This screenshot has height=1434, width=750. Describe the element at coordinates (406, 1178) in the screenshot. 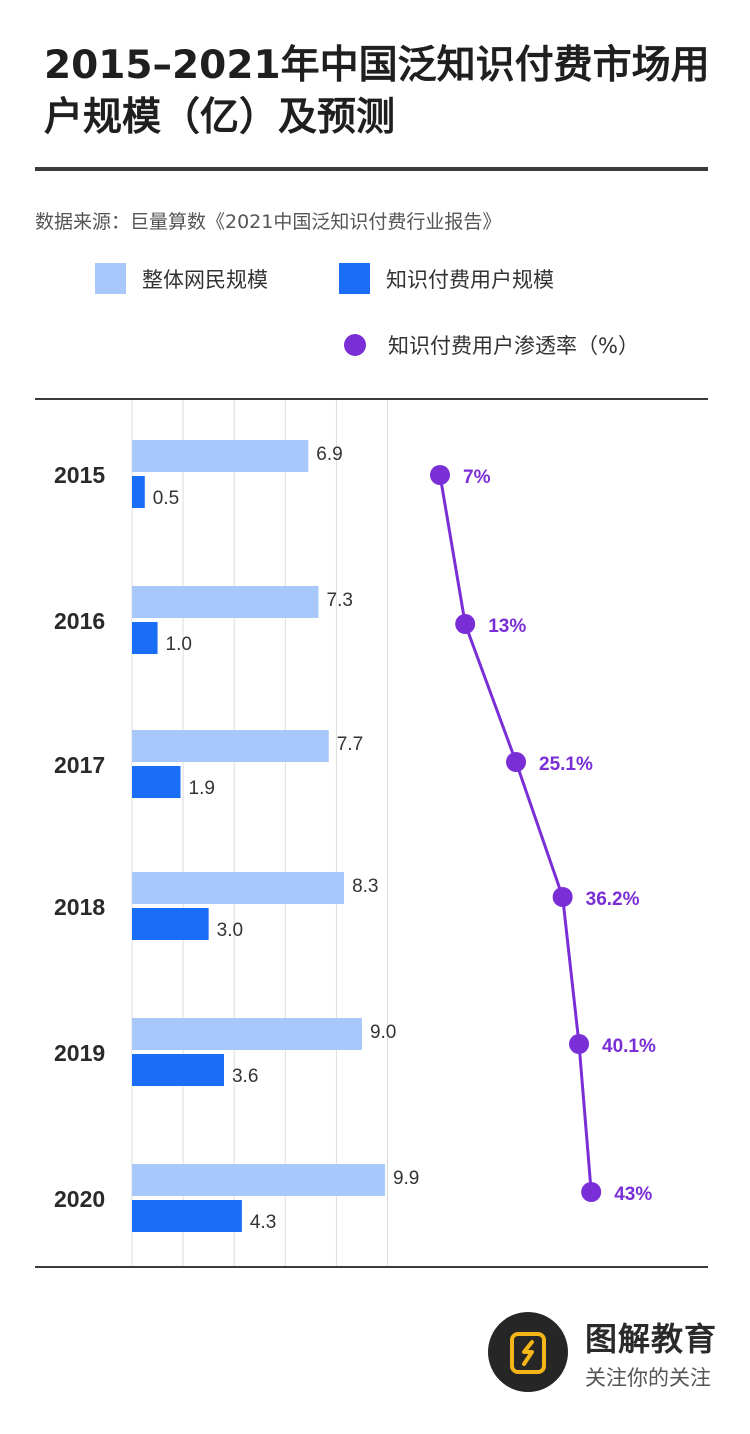

I see `bar-data-label: 9.9` at that location.